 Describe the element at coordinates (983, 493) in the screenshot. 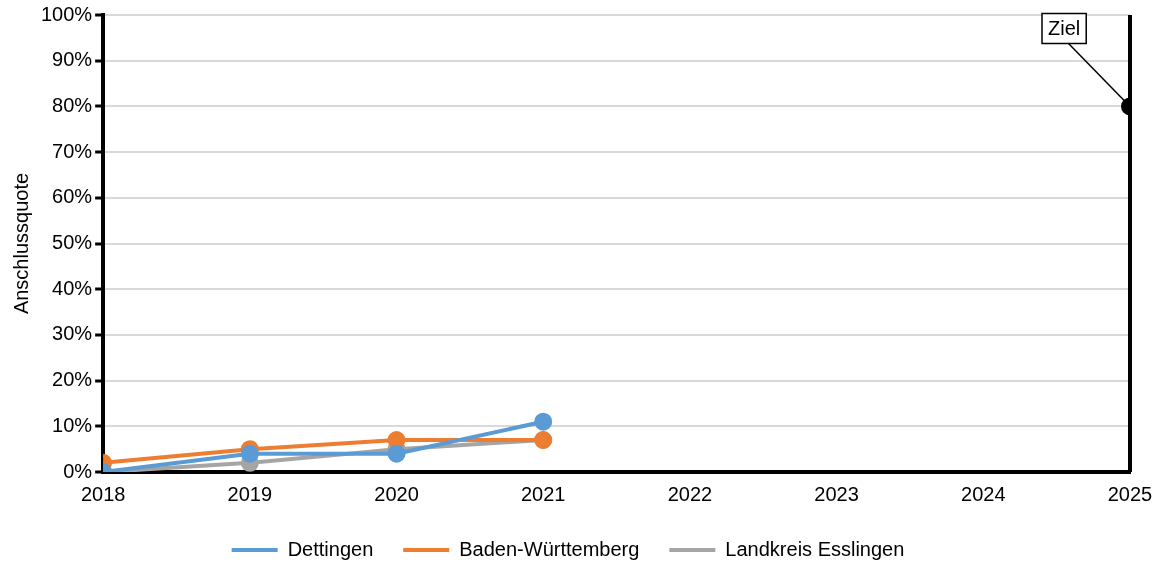

I see `x-tick-label: 2024` at that location.